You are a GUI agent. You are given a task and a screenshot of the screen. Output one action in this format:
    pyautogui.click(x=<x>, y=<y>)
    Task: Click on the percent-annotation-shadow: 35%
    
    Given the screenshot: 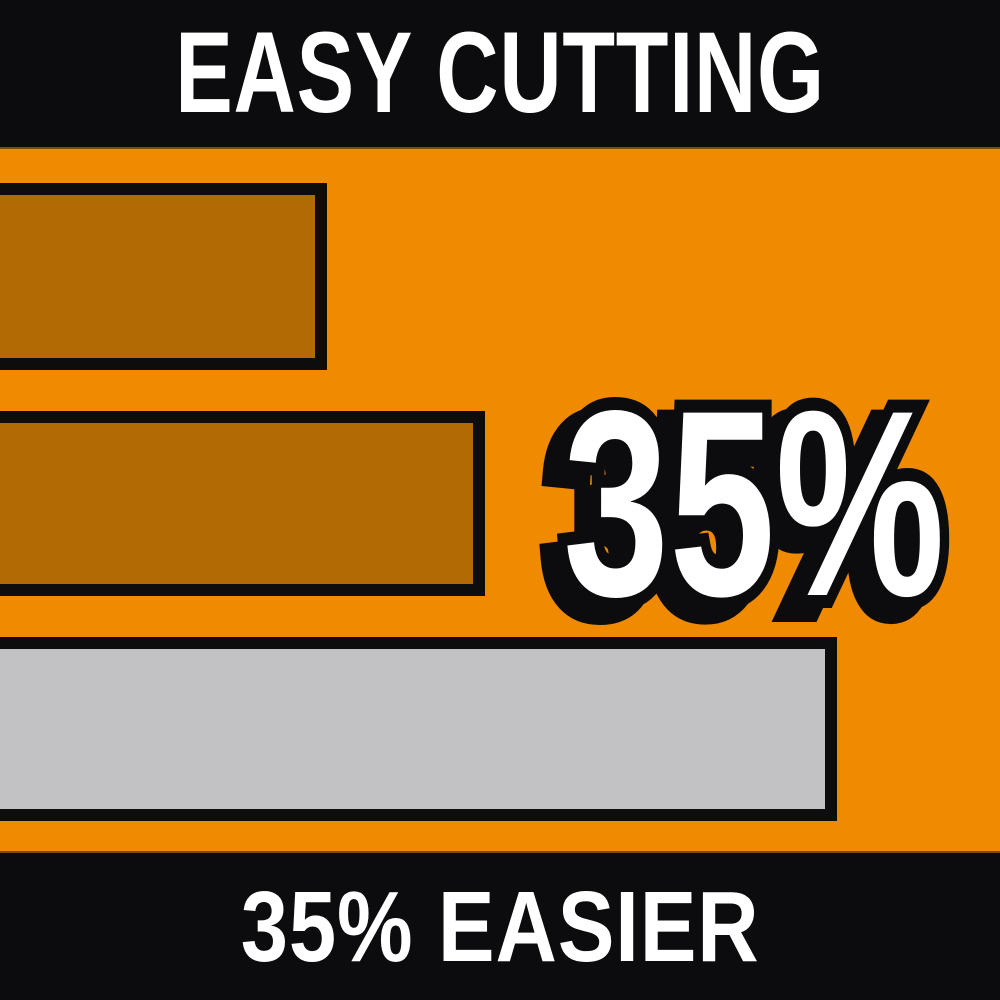 What is the action you would take?
    pyautogui.click(x=737, y=516)
    